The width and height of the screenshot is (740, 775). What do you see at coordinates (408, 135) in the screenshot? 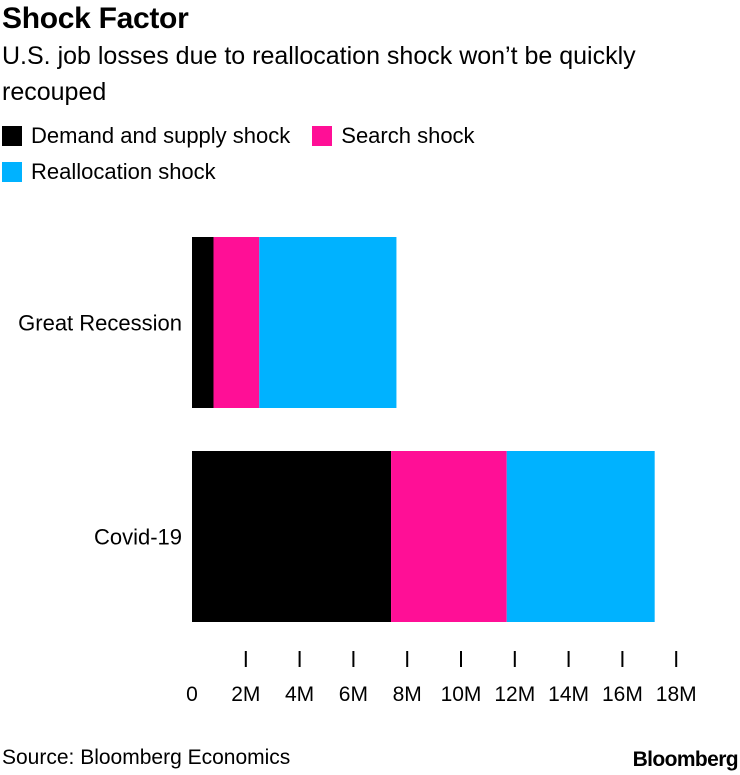
I see `legend-label-search: Search shock` at bounding box center [408, 135].